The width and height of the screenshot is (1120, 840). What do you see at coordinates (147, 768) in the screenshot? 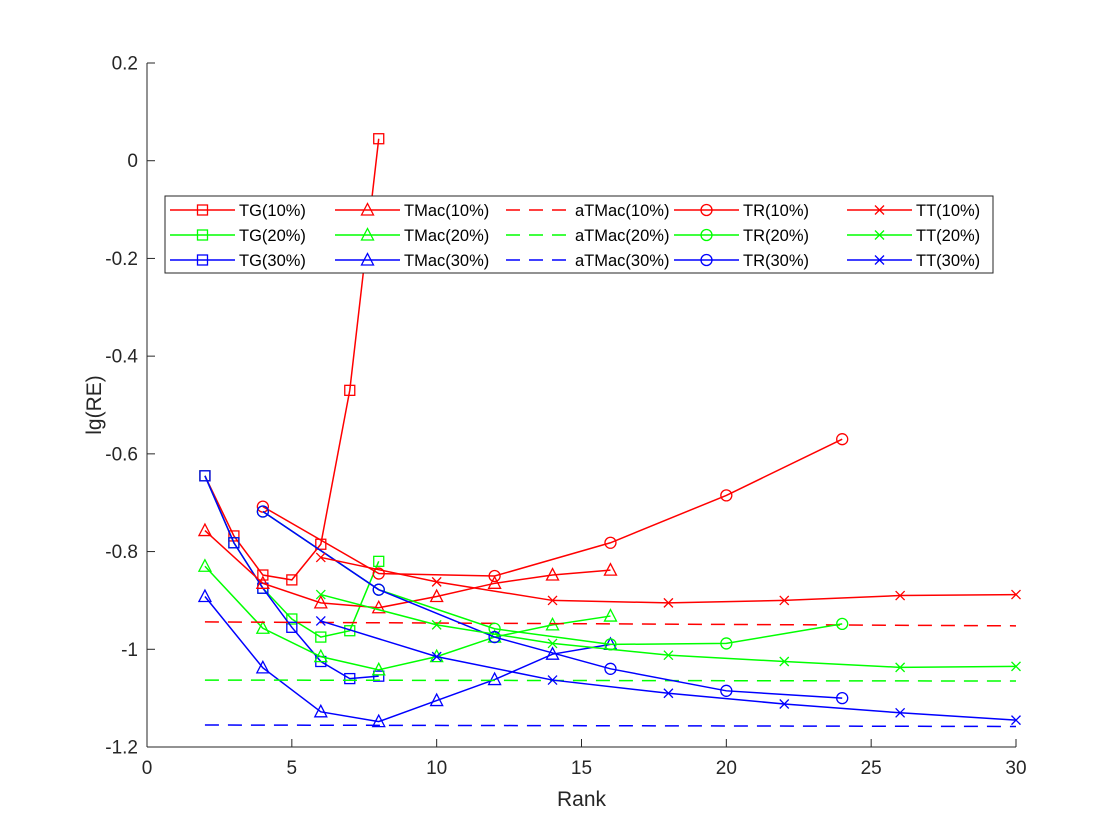
I see `x-tick-label: 0` at bounding box center [147, 768].